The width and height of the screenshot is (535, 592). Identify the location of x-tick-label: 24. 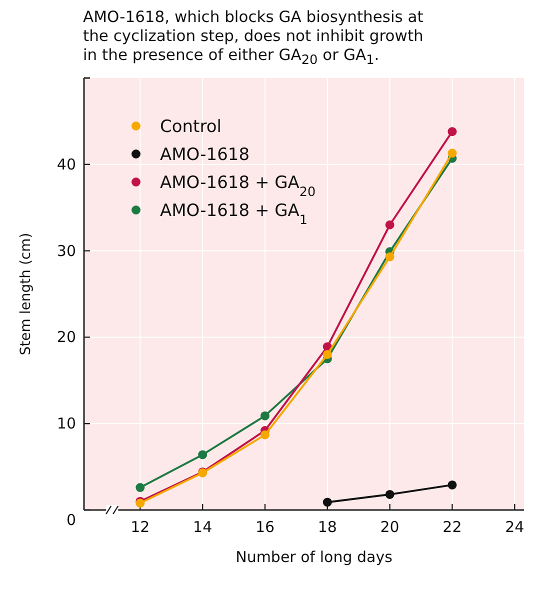
(514, 527).